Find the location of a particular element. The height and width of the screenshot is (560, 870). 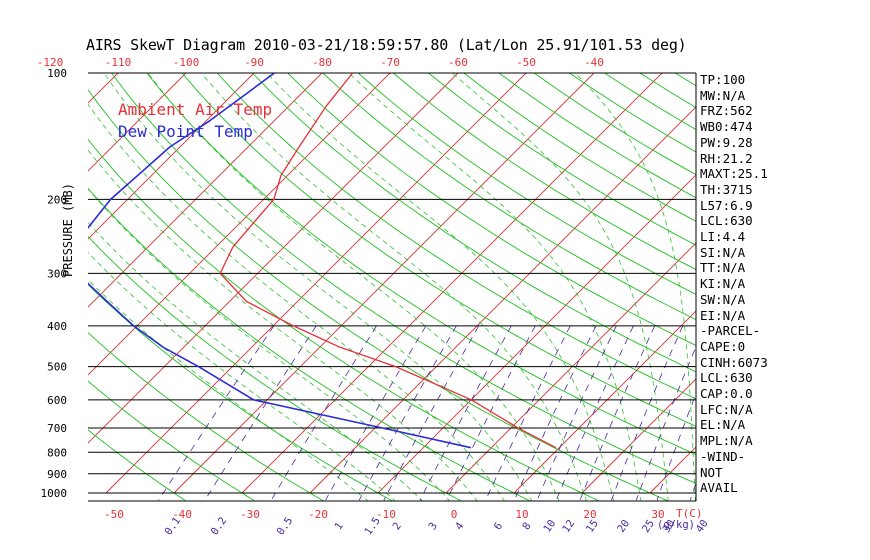

mixing-ratio-tick-label: 0.2 is located at coordinates (219, 526).